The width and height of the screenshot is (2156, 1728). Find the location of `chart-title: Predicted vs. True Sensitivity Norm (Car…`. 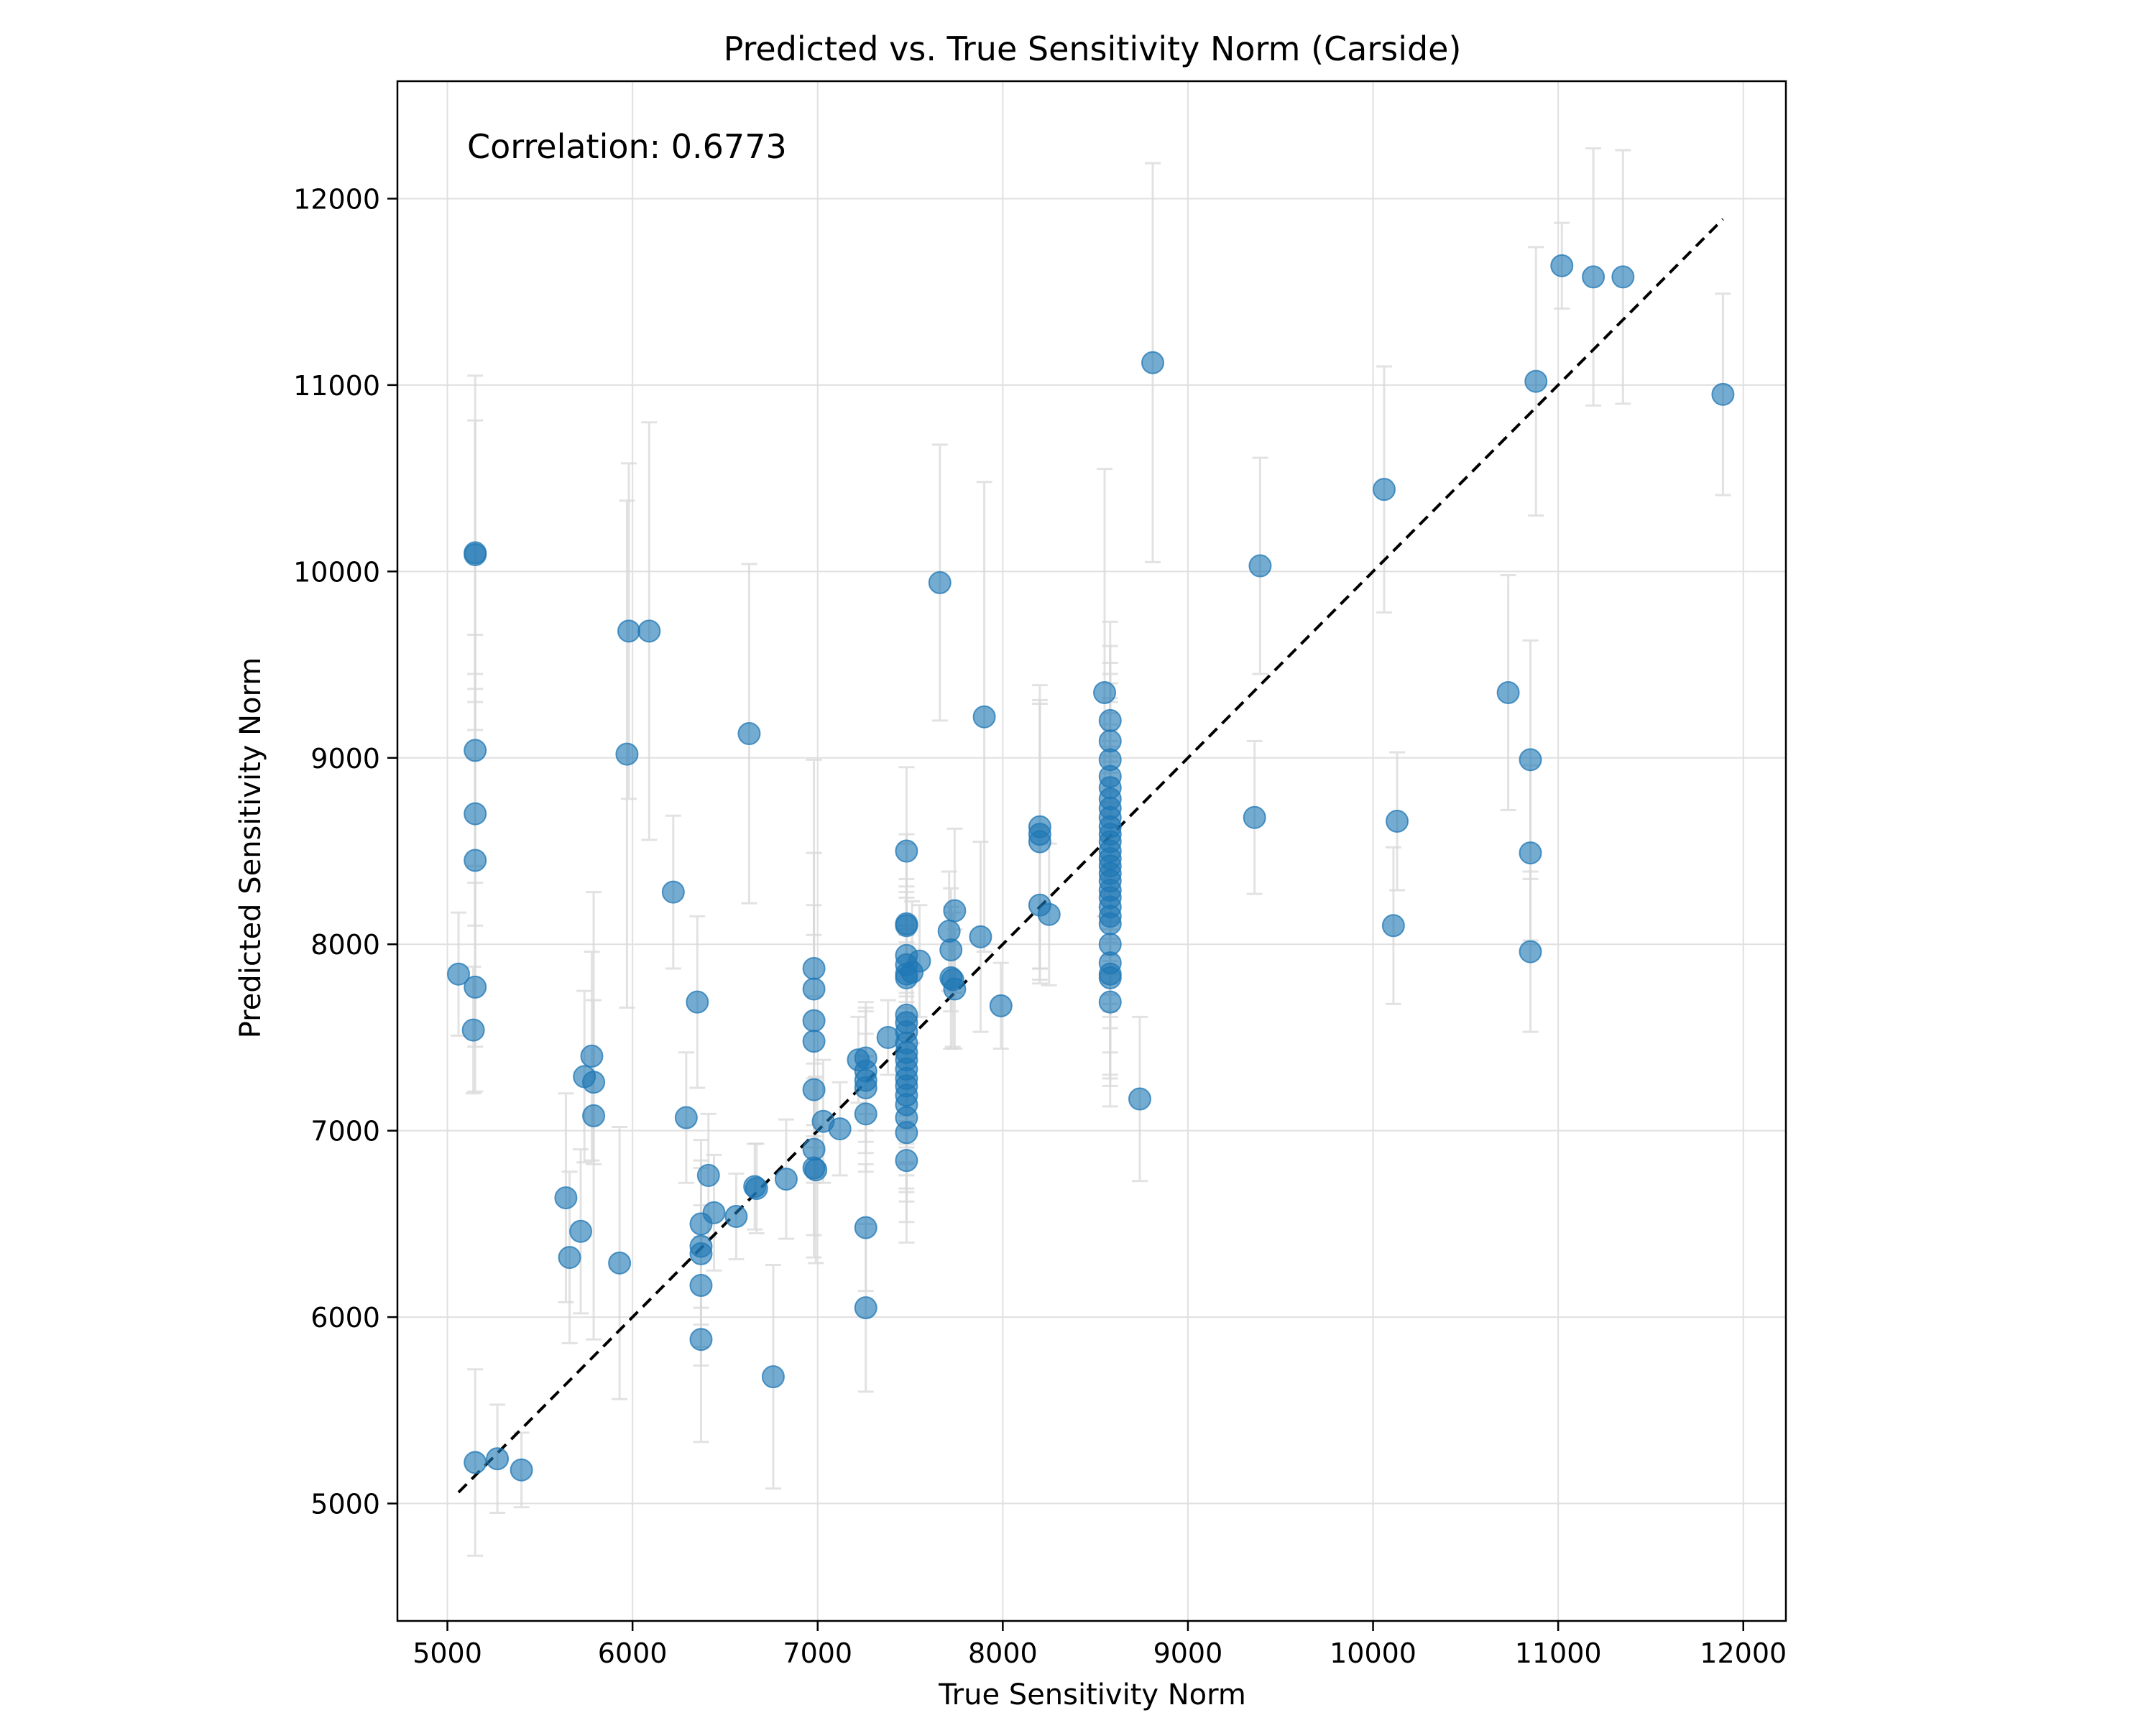

chart-title: Predicted vs. True Sensitivity Norm (Car… is located at coordinates (1093, 49).